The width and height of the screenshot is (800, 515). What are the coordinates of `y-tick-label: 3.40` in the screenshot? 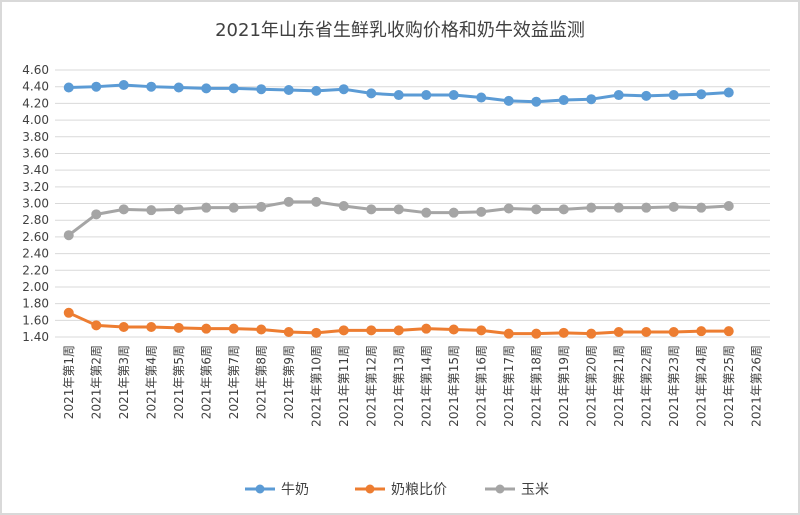 It's located at (35, 170).